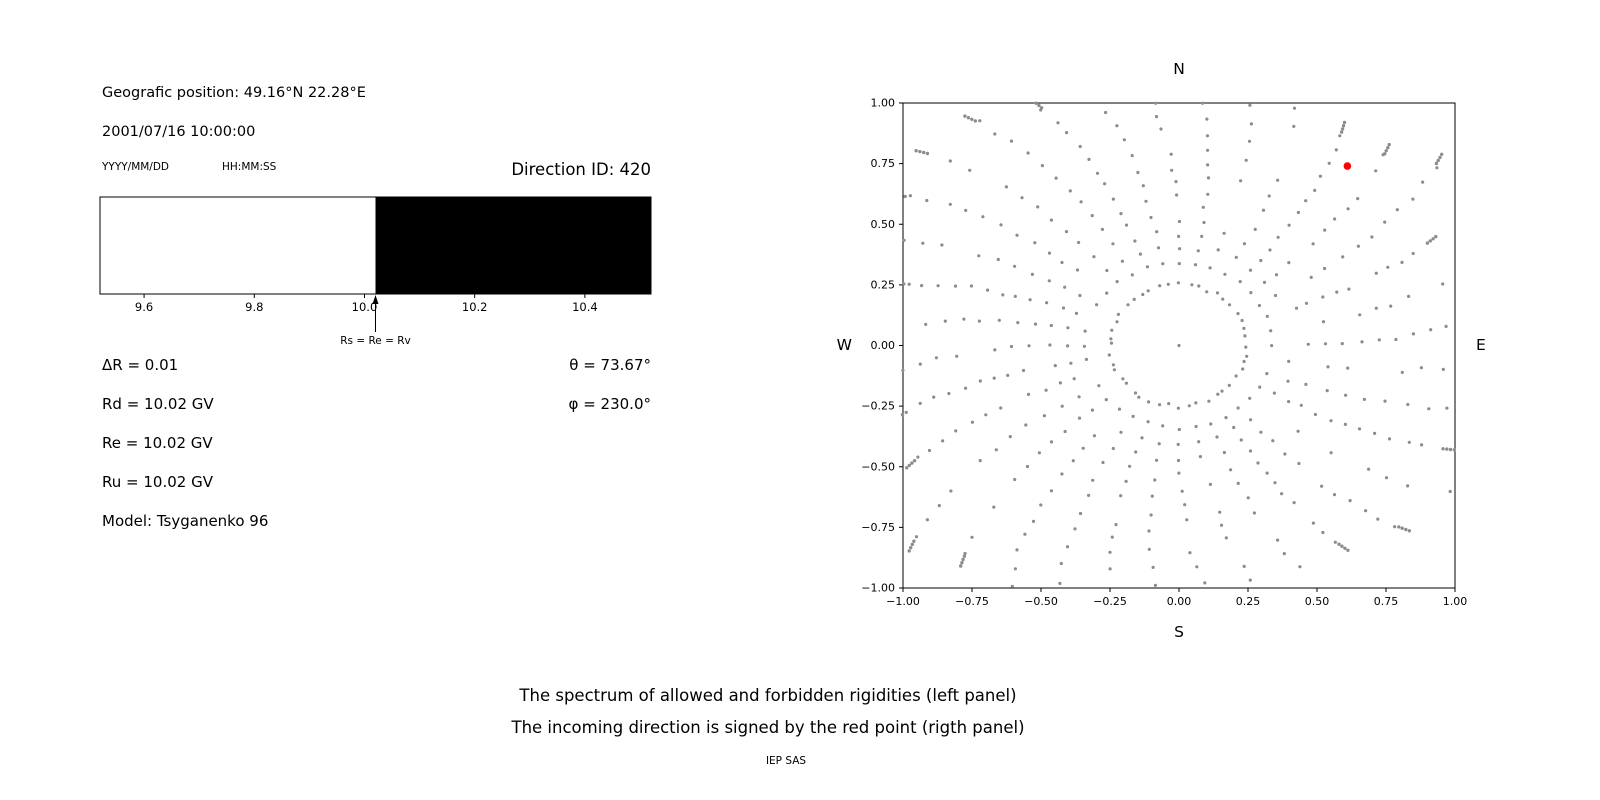 The image size is (1600, 800). I want to click on rigidity-spectrum-chart: 9.6 9.8 10.0 10.2 10.4 Rs = Re = Rv, so click(375, 271).